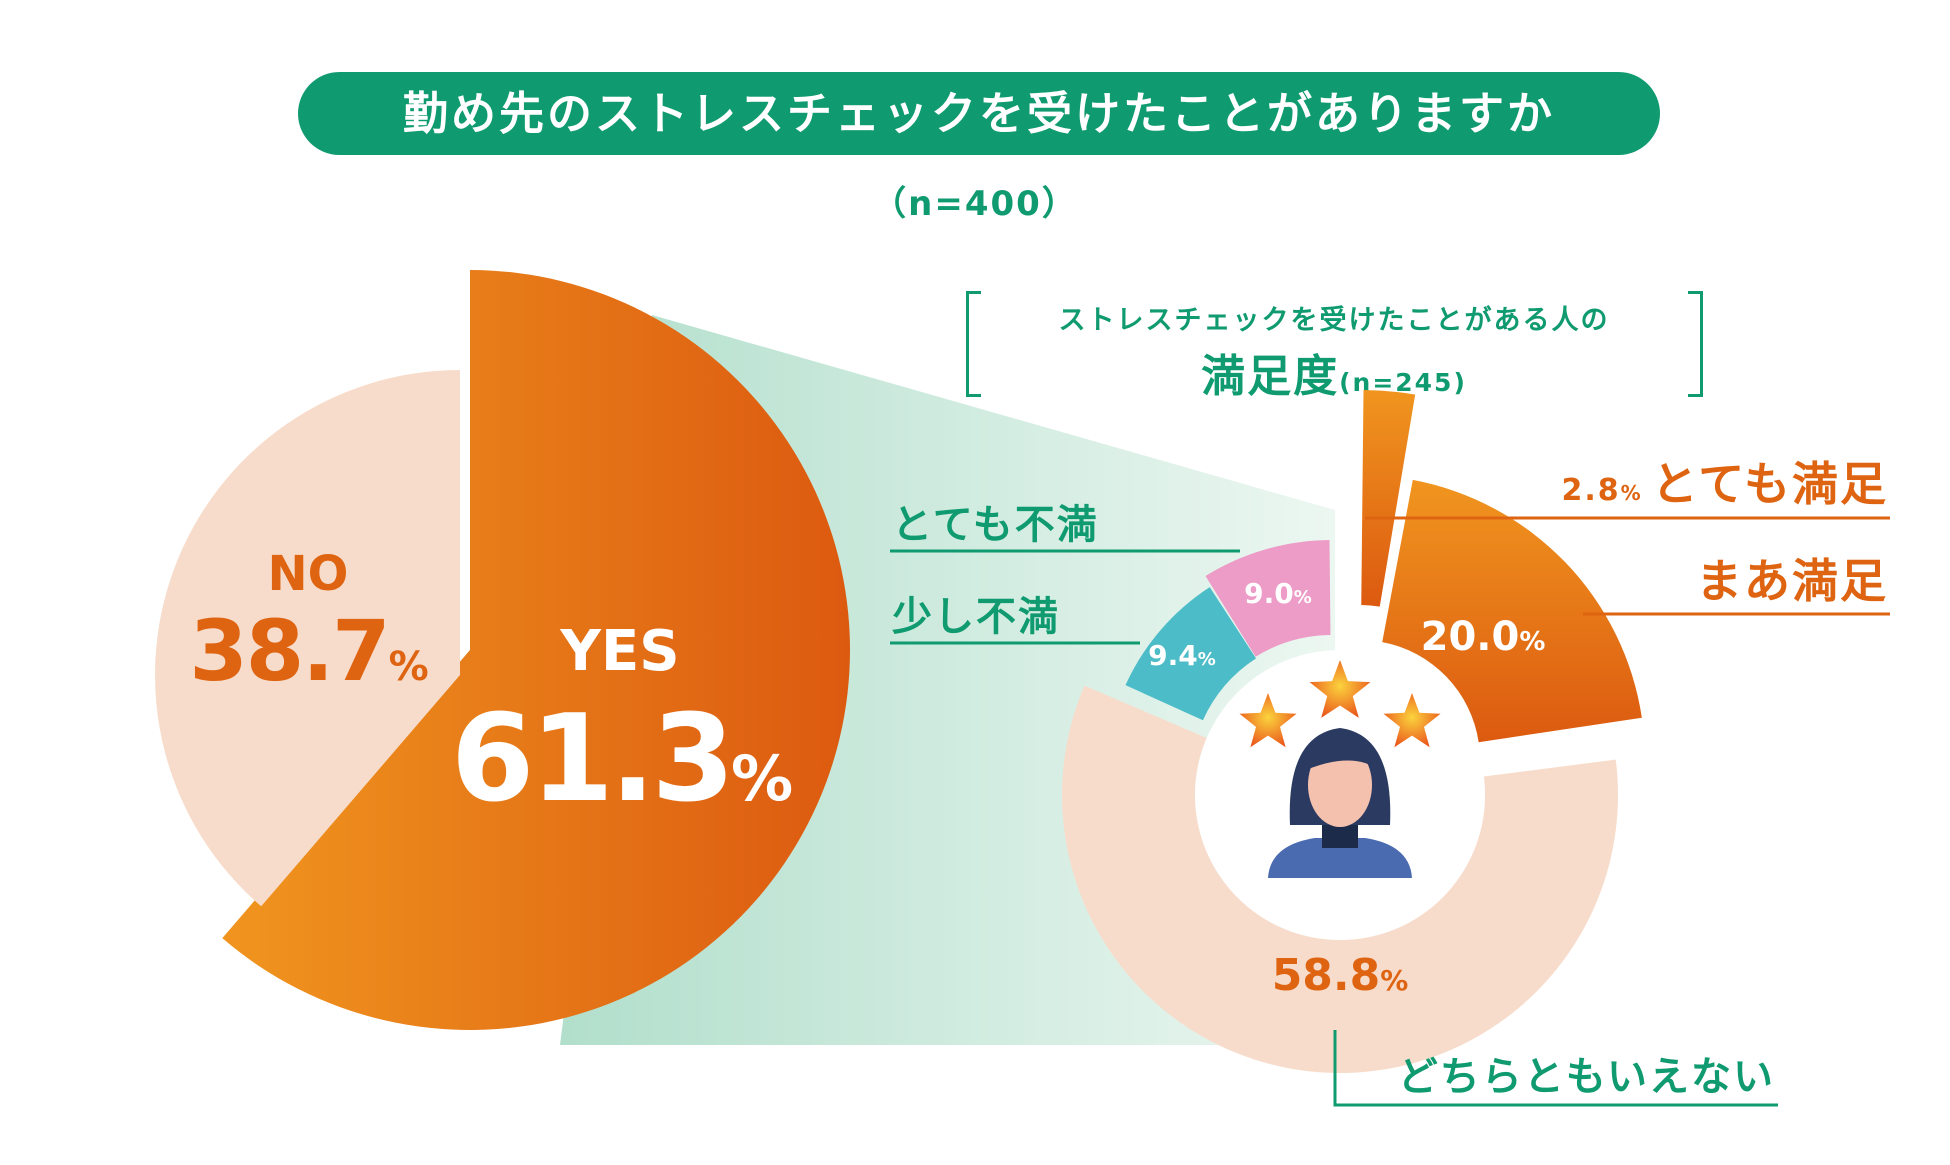 This screenshot has width=1950, height=1165. Describe the element at coordinates (975, 204) in the screenshot. I see `sample-size-label: （n=400）` at that location.